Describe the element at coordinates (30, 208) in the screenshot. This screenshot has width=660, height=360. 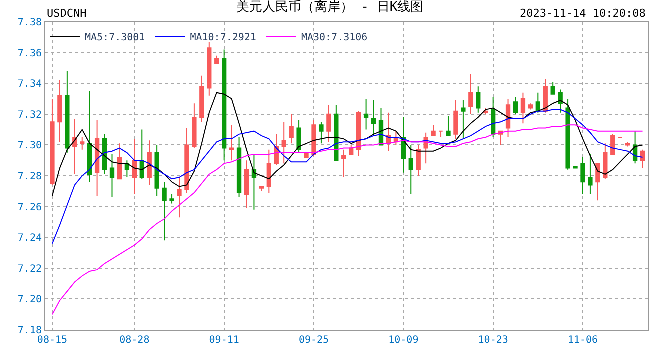
I see `y-tick-label: 7.26` at that location.